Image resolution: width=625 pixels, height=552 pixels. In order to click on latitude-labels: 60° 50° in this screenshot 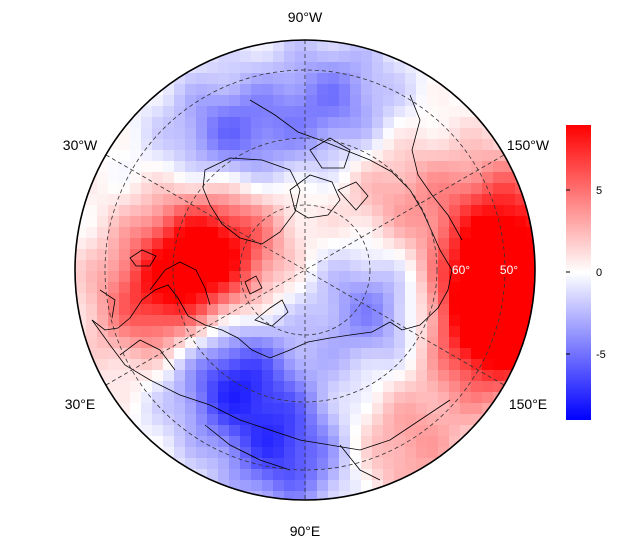, I will do `click(485, 270)`.